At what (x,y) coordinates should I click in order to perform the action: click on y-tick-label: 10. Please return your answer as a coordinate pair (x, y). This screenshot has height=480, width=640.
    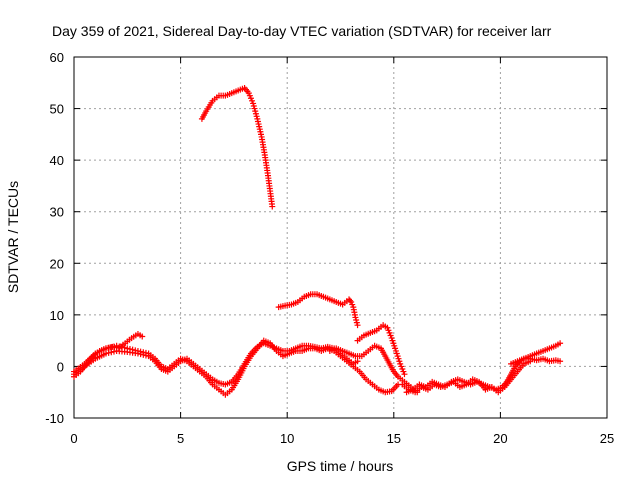
    Looking at the image, I should click on (57, 315).